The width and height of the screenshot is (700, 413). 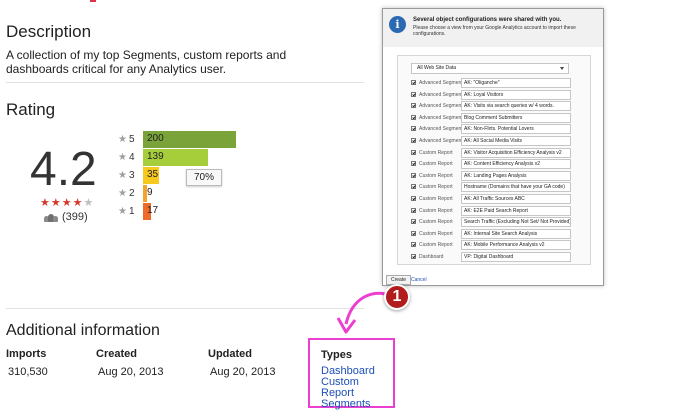 I want to click on config-row: Advanced Segment AK: Loyal Visitors, so click(x=497, y=95).